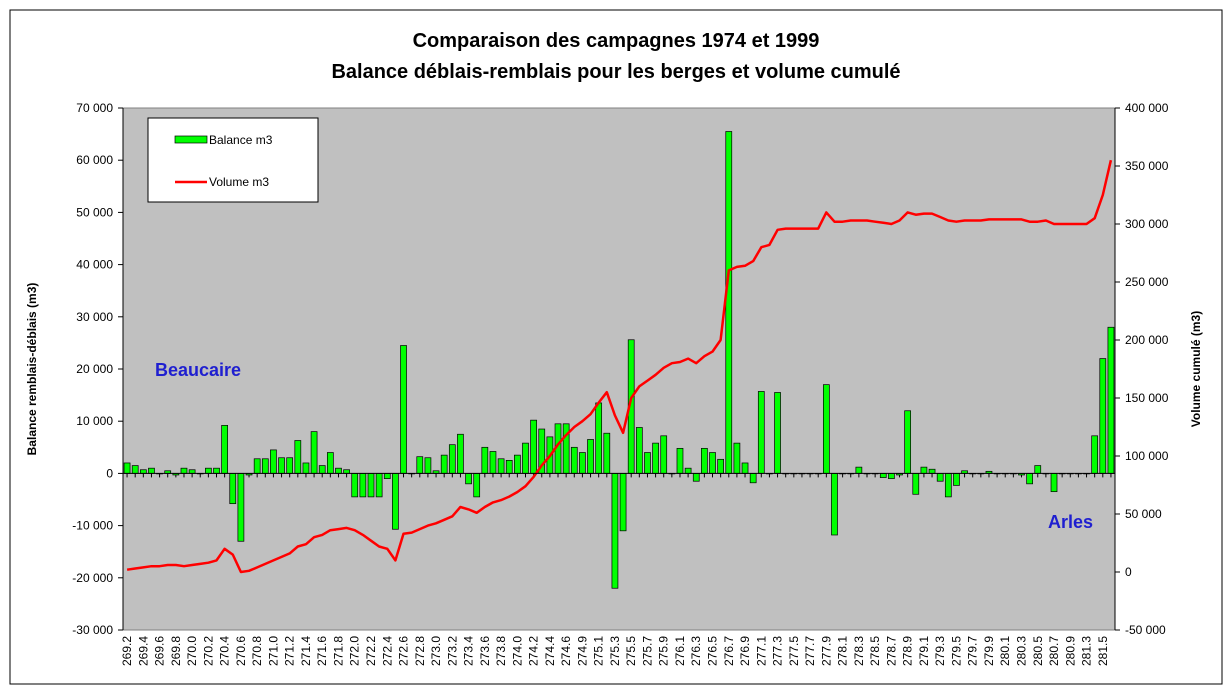 The width and height of the screenshot is (1232, 694). What do you see at coordinates (143, 651) in the screenshot?
I see `x-tick-label: 269.4` at bounding box center [143, 651].